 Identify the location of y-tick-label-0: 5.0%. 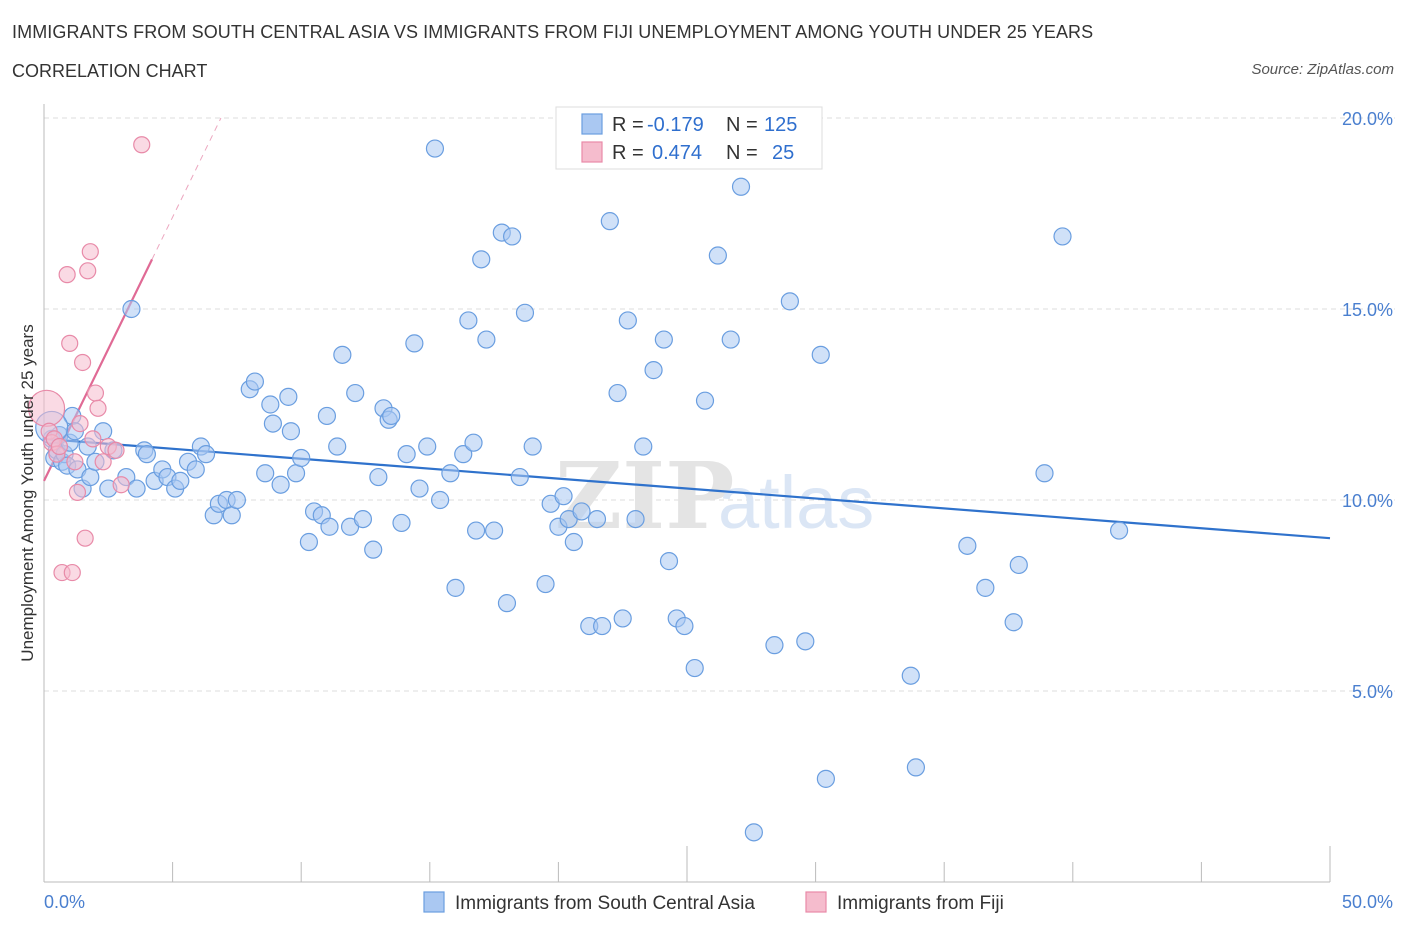
(1372, 692).